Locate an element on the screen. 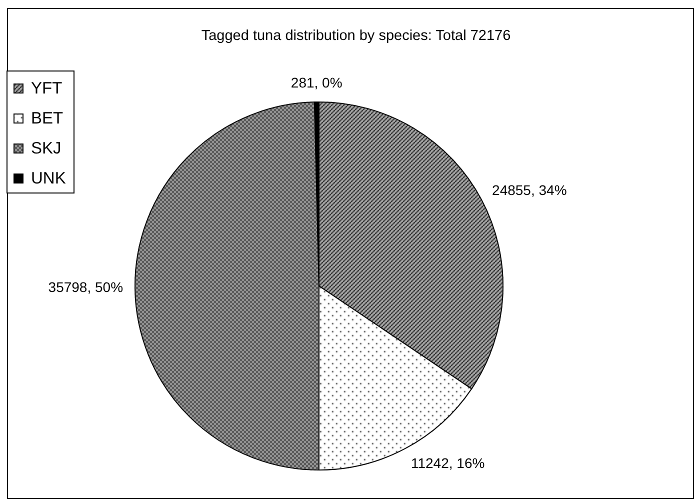 The image size is (696, 504). legend-label: SKJ is located at coordinates (46, 148).